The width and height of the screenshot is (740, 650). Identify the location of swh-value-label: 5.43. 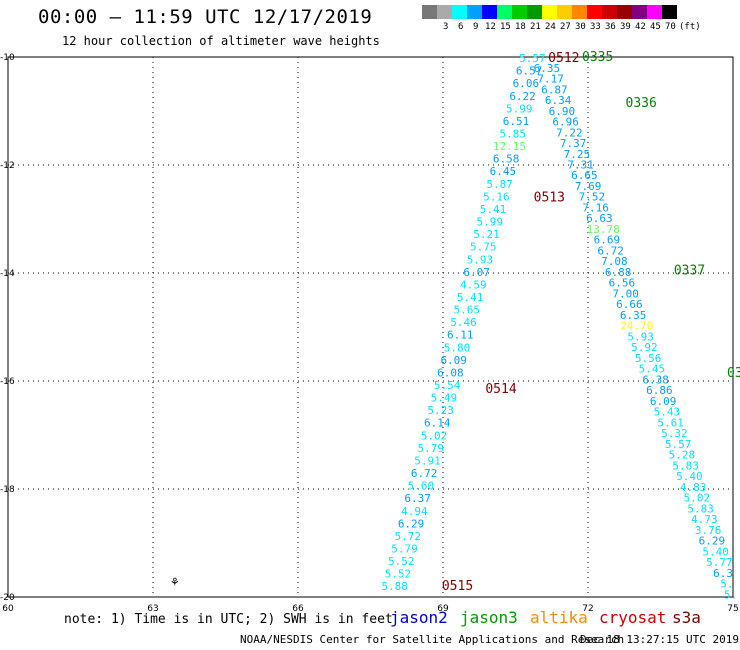
(667, 412).